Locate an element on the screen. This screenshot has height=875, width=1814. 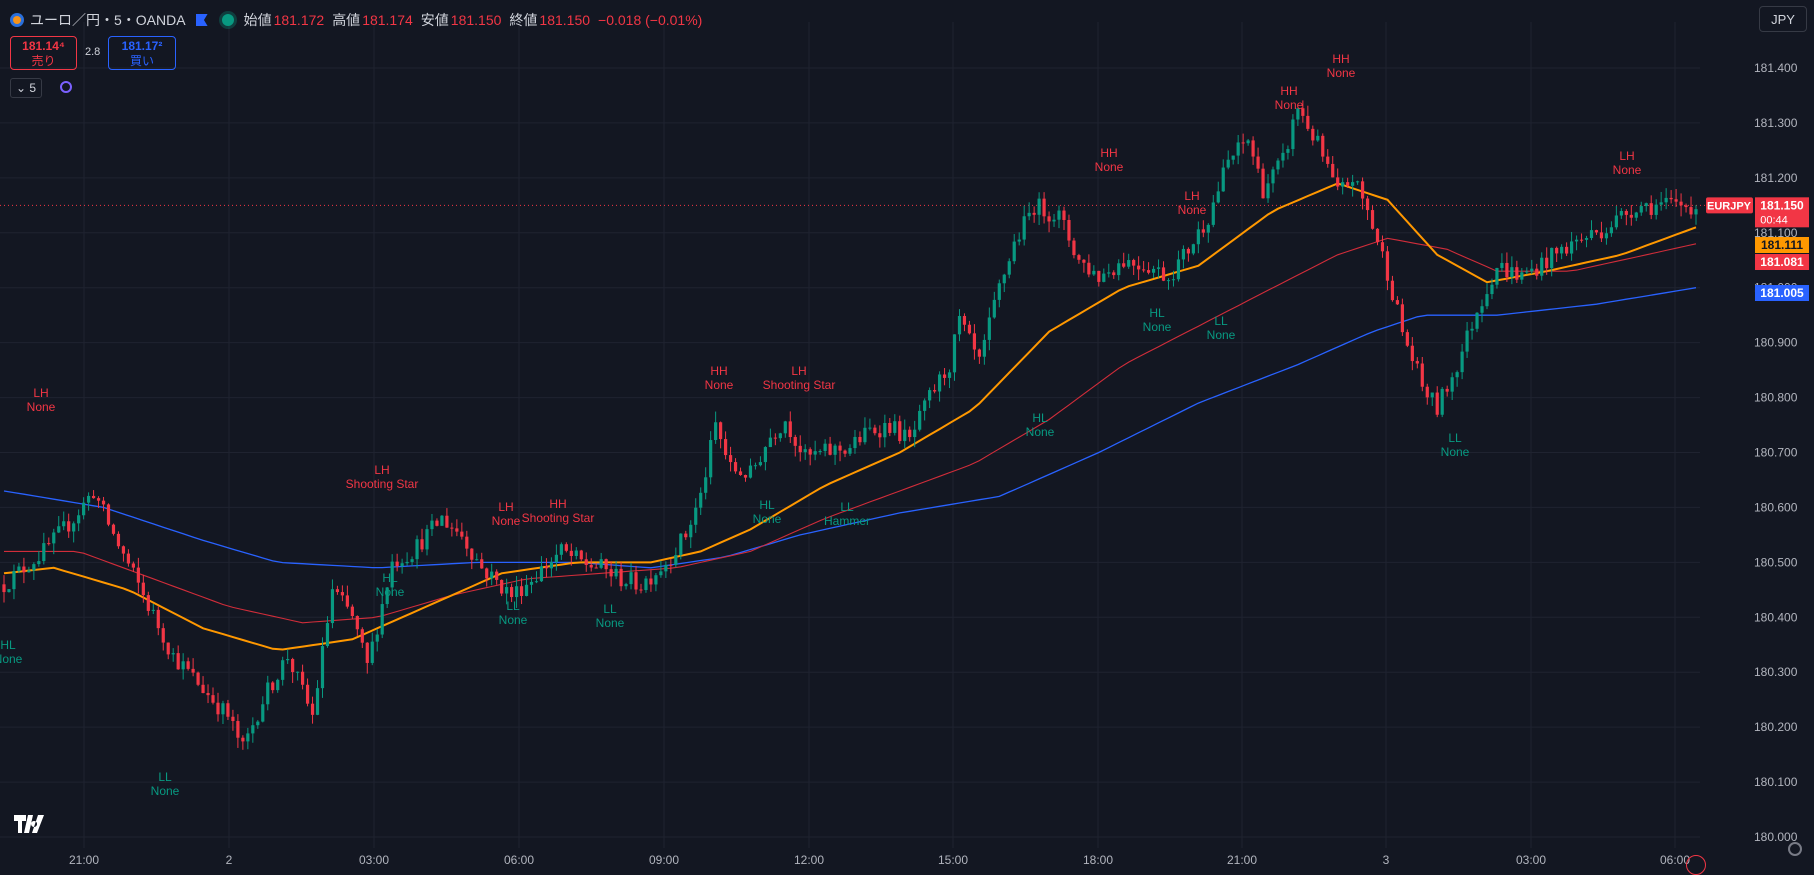
annotation-label: LL is located at coordinates (165, 777).